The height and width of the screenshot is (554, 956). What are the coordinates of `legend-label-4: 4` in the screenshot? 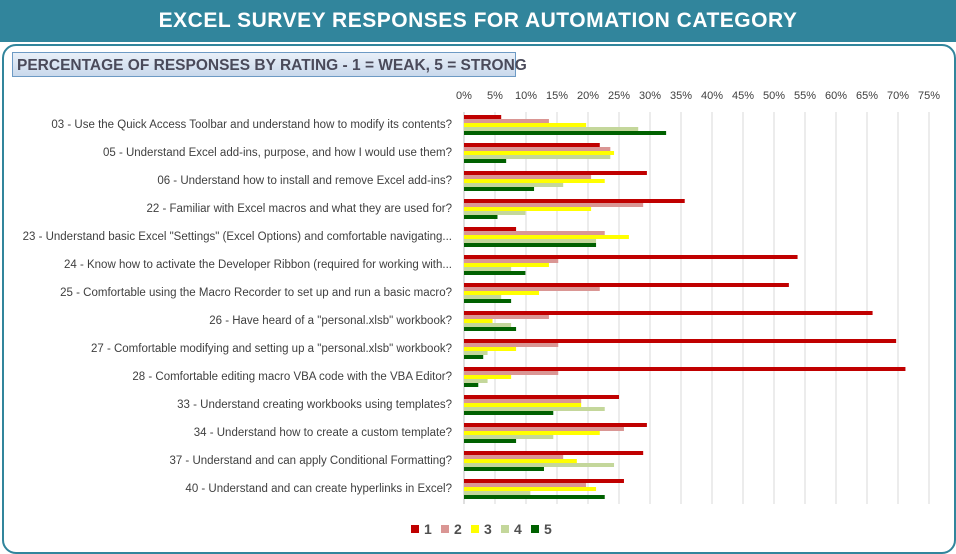 It's located at (518, 529).